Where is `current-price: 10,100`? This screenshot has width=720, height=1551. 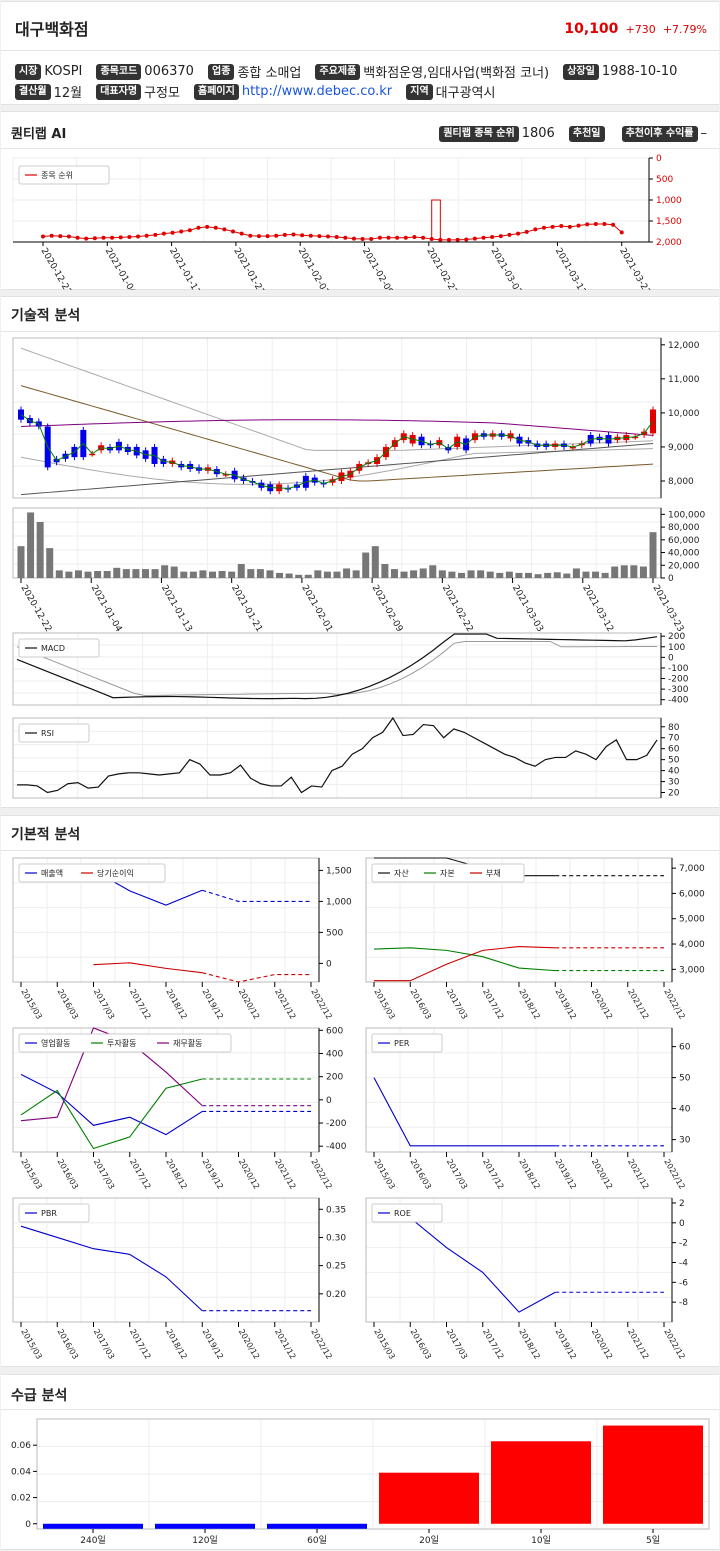 current-price: 10,100 is located at coordinates (591, 29).